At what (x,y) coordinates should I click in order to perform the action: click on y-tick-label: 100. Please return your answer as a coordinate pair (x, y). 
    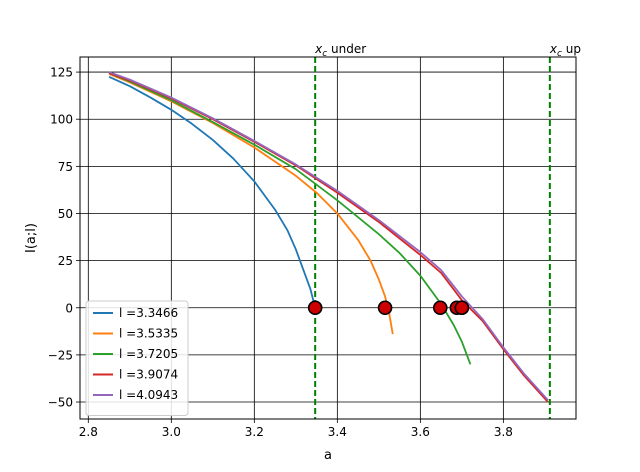
    Looking at the image, I should click on (61, 120).